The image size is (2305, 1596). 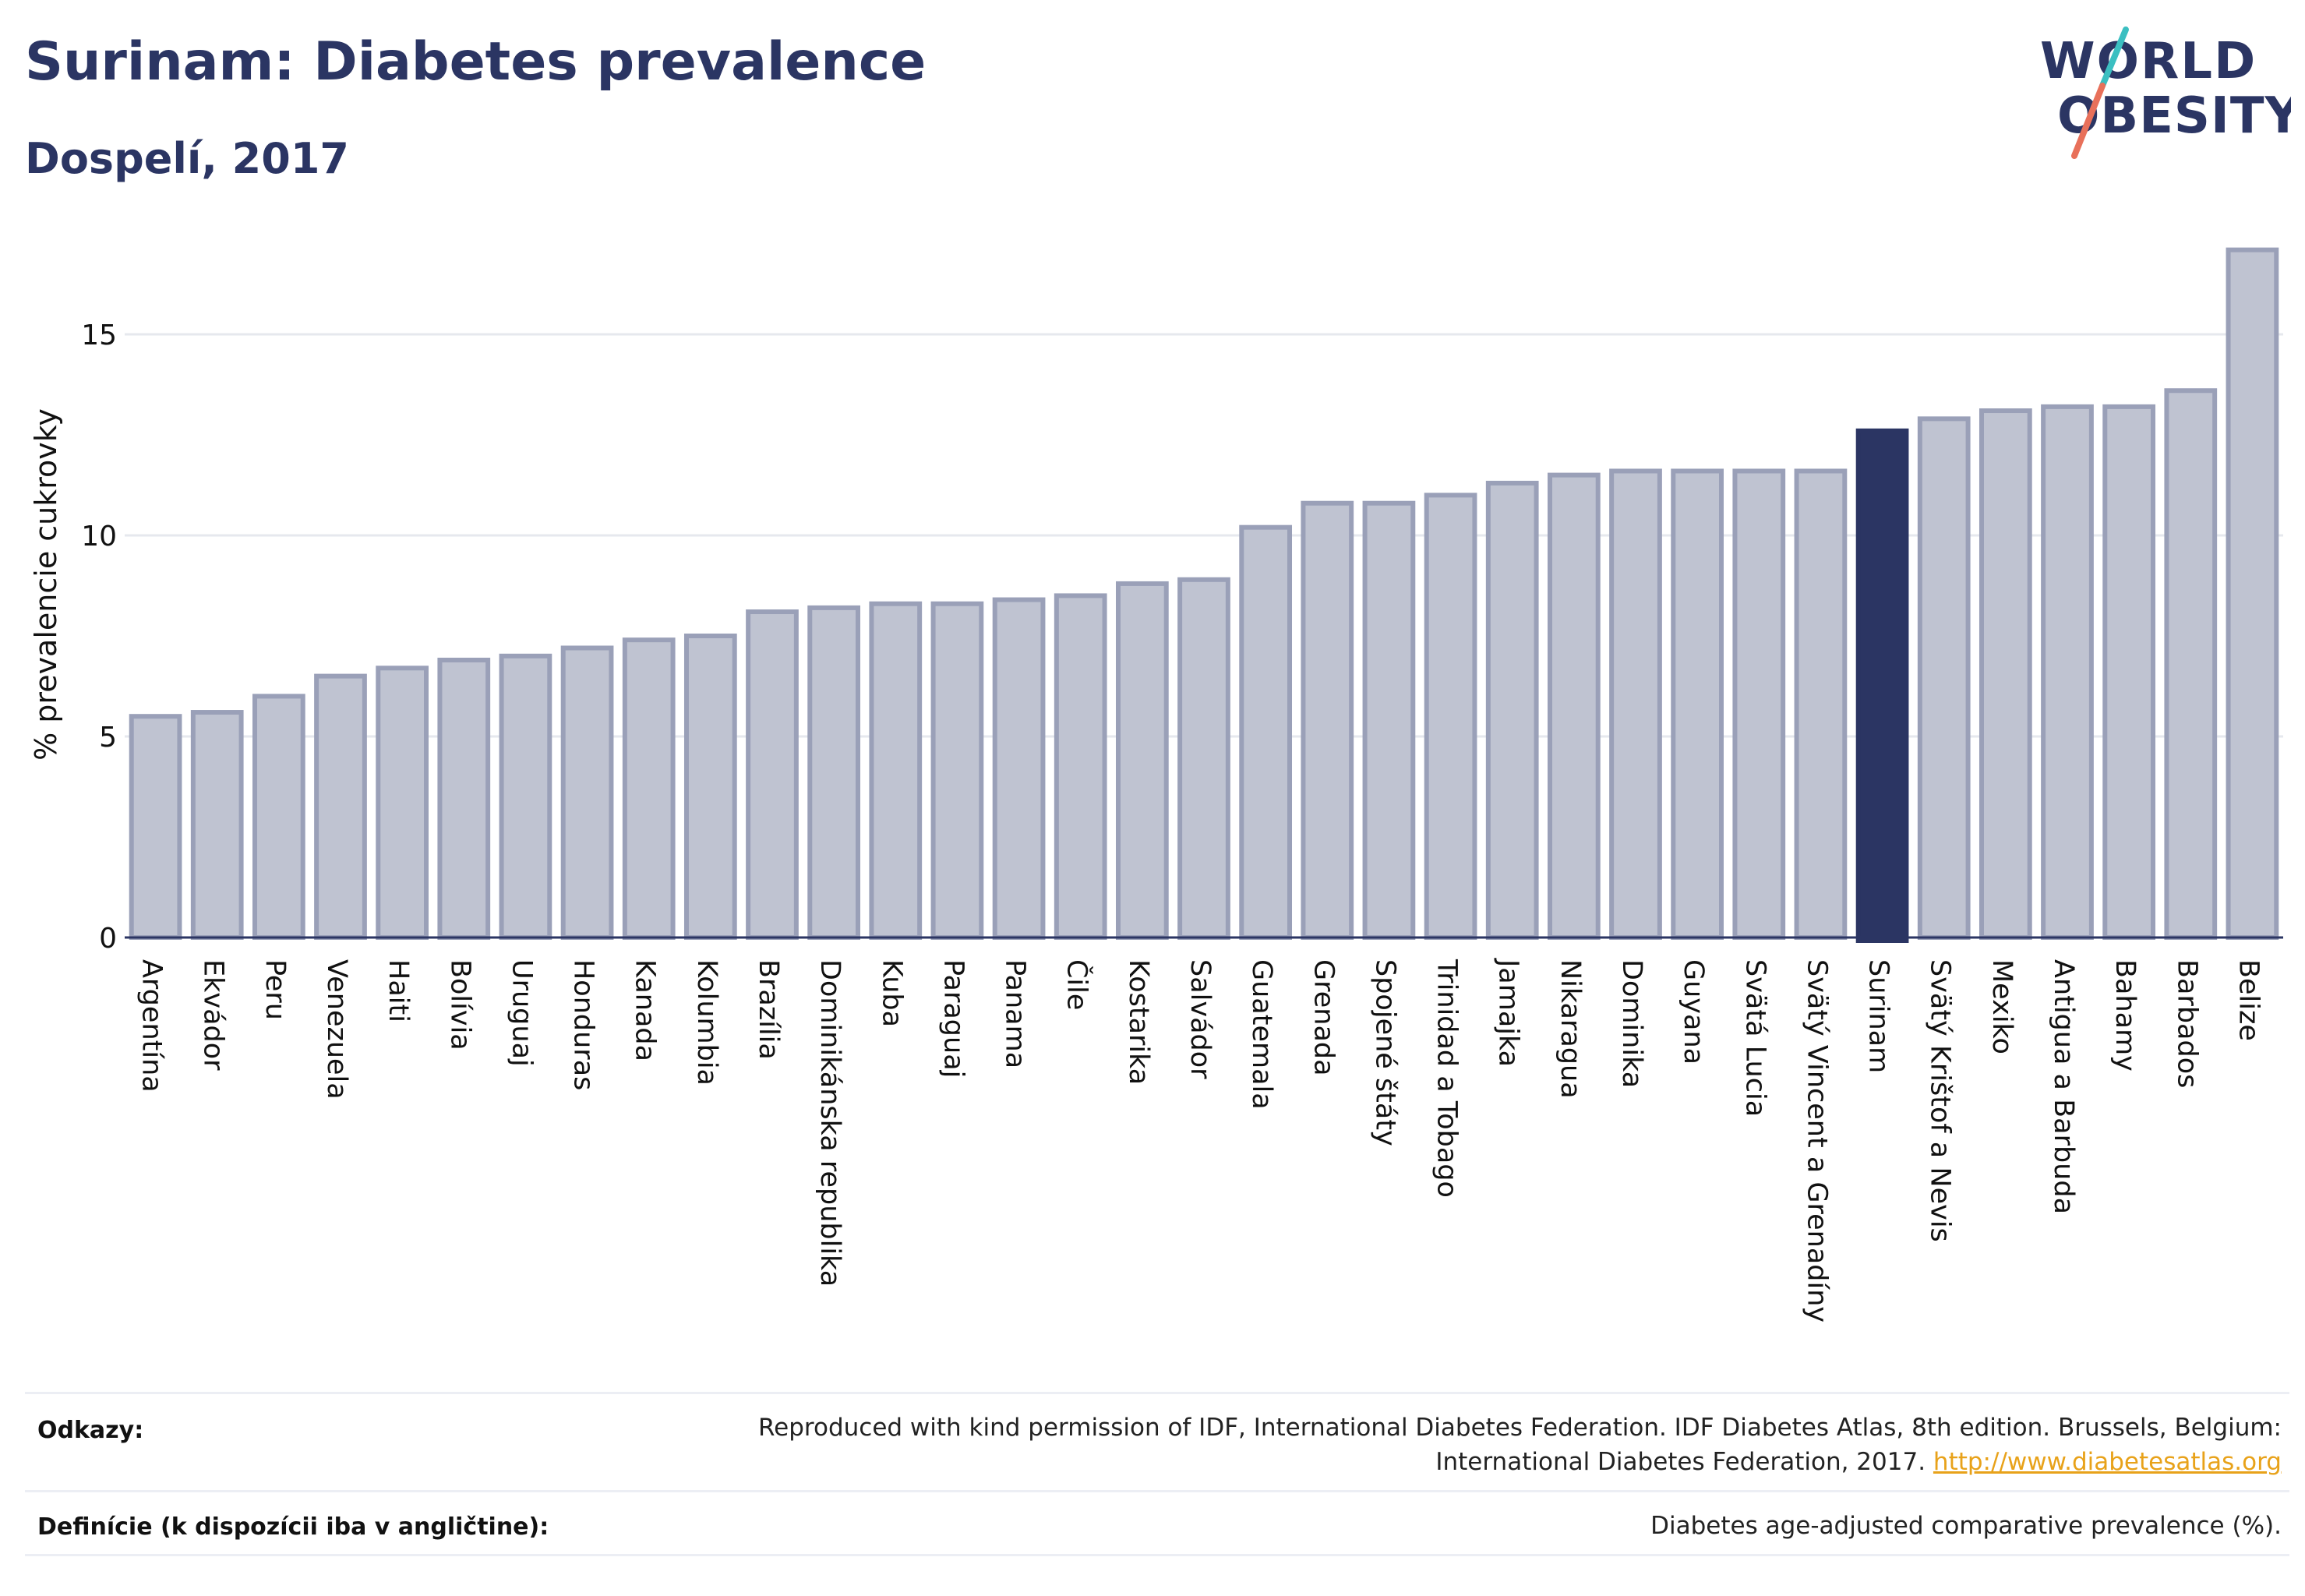 What do you see at coordinates (99, 335) in the screenshot?
I see `y-tick-label: 15` at bounding box center [99, 335].